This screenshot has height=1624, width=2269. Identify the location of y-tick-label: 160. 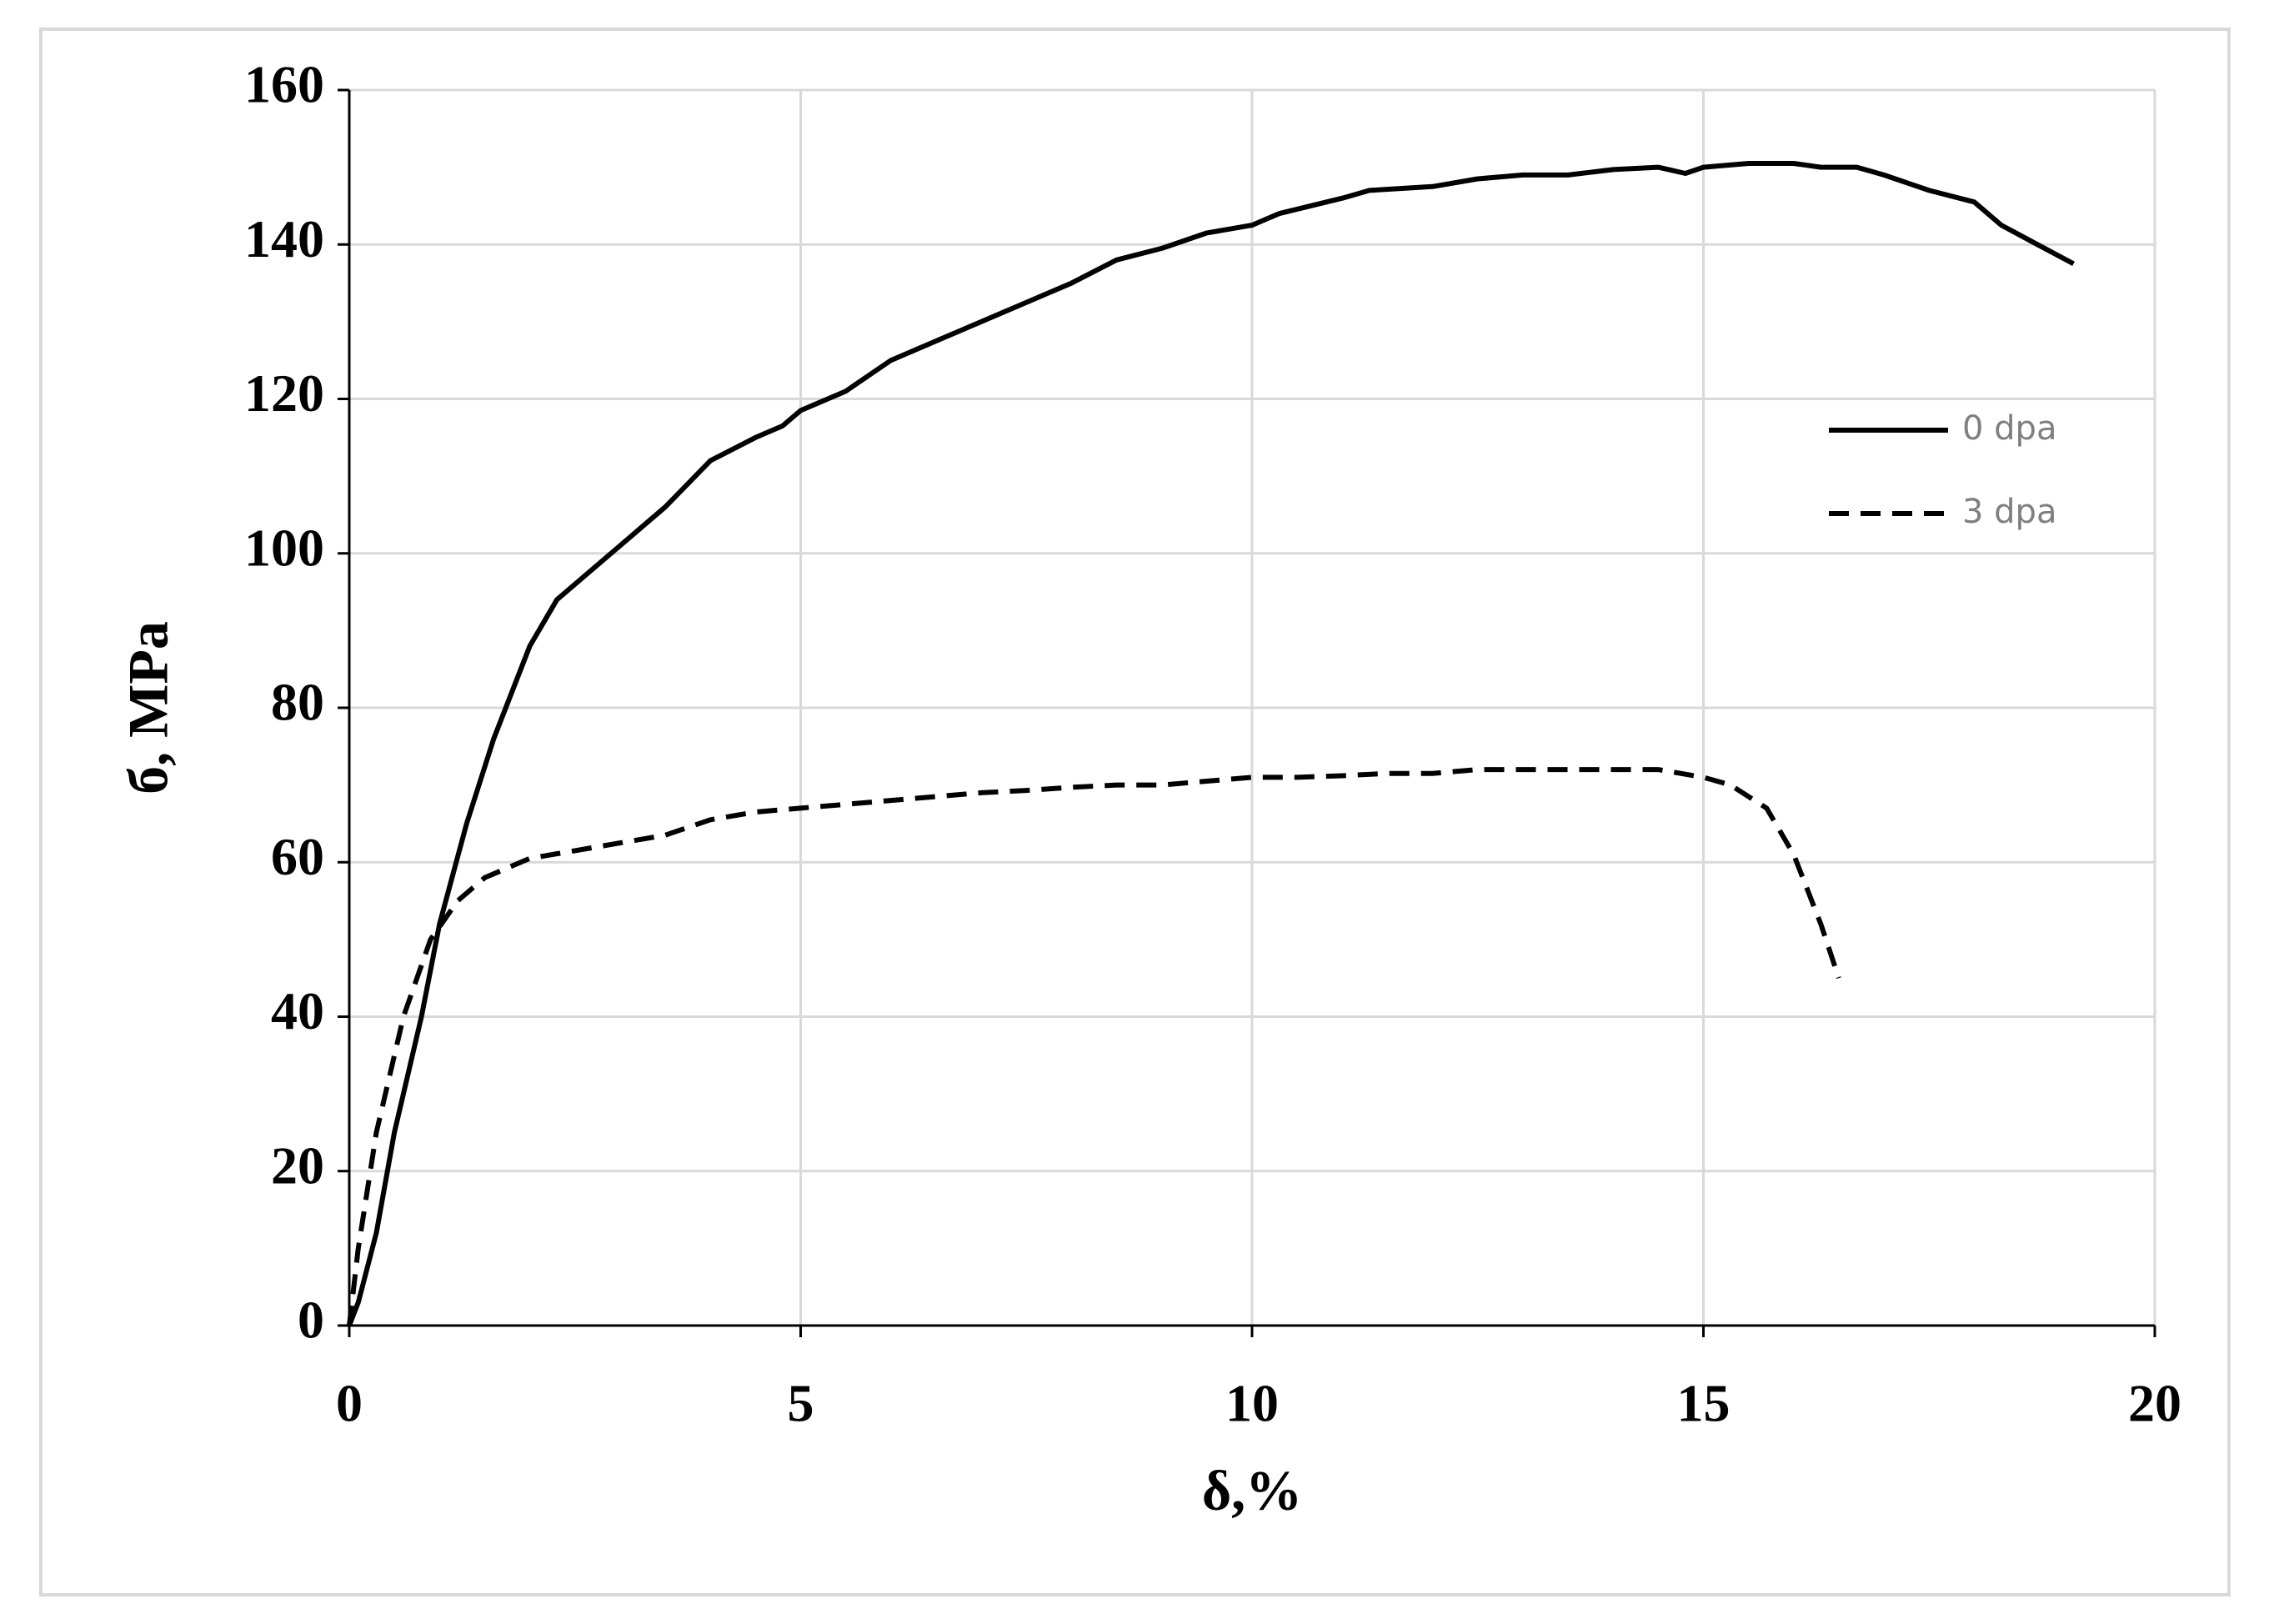
(284, 84).